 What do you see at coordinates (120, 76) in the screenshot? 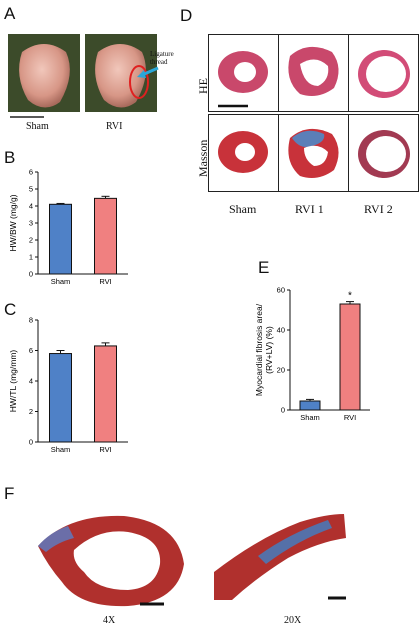
I see `rvi-heart` at bounding box center [120, 76].